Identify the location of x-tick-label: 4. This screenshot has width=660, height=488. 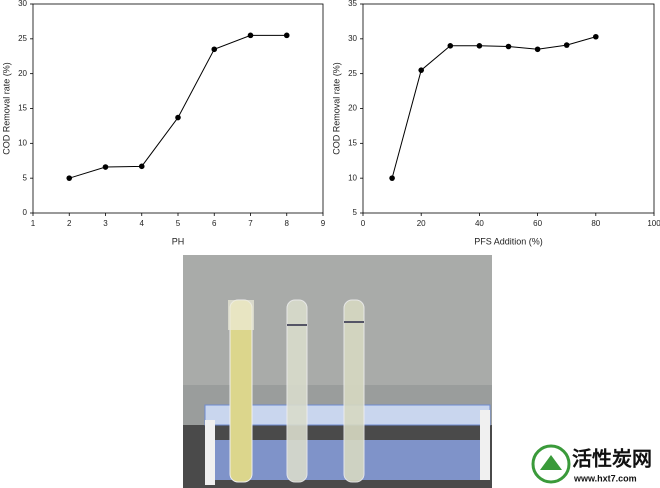
(142, 223).